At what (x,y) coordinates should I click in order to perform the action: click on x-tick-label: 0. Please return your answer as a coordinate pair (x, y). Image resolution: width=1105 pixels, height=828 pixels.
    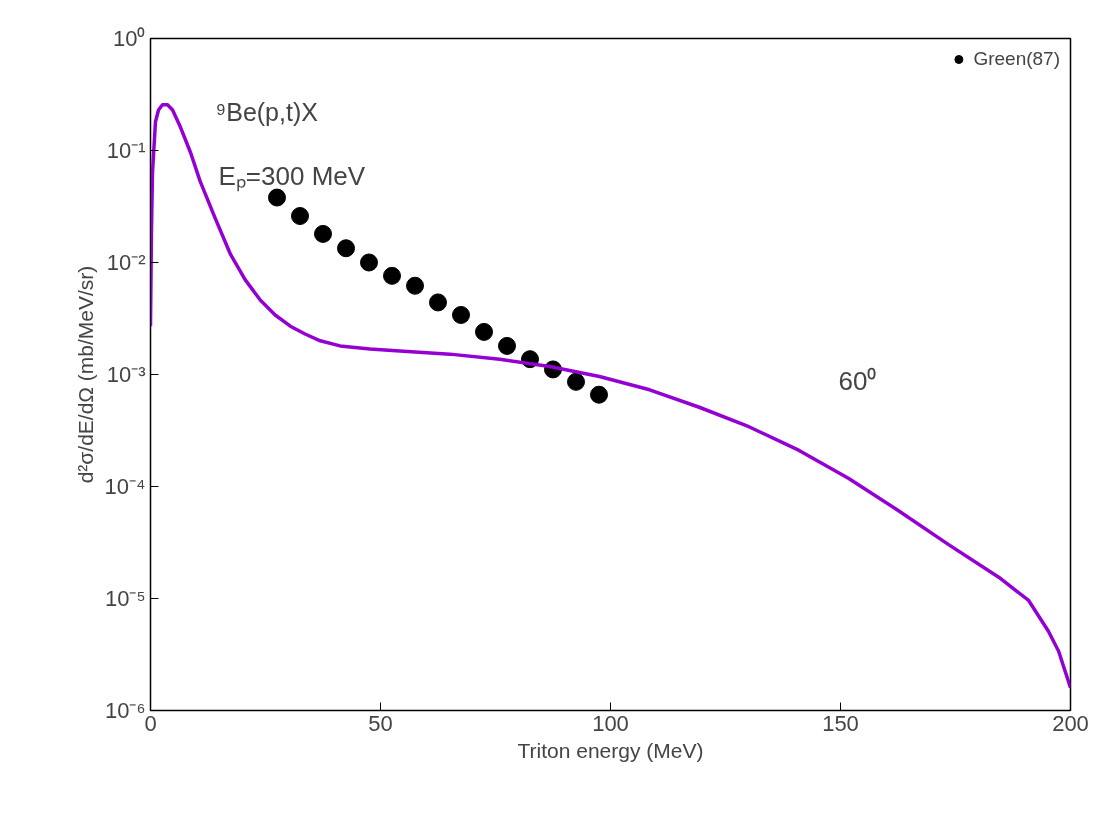
    Looking at the image, I should click on (150, 723).